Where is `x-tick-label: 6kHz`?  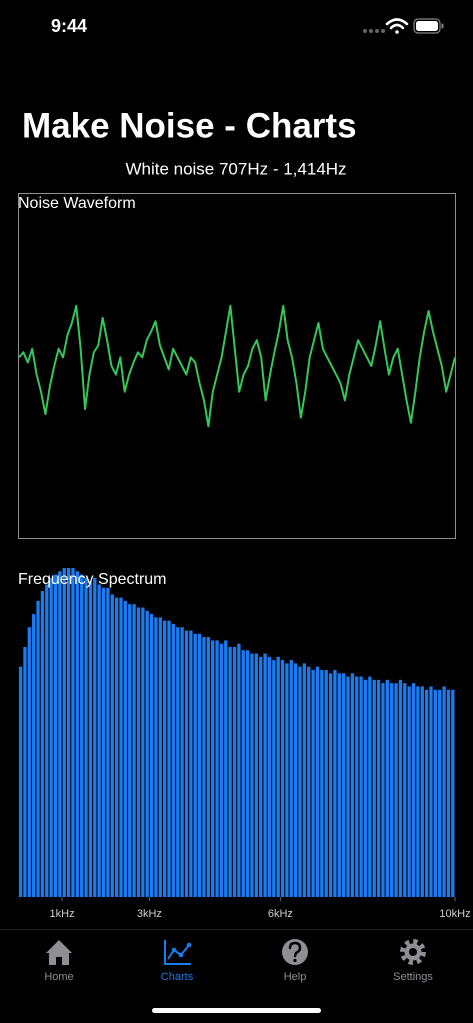 x-tick-label: 6kHz is located at coordinates (280, 914).